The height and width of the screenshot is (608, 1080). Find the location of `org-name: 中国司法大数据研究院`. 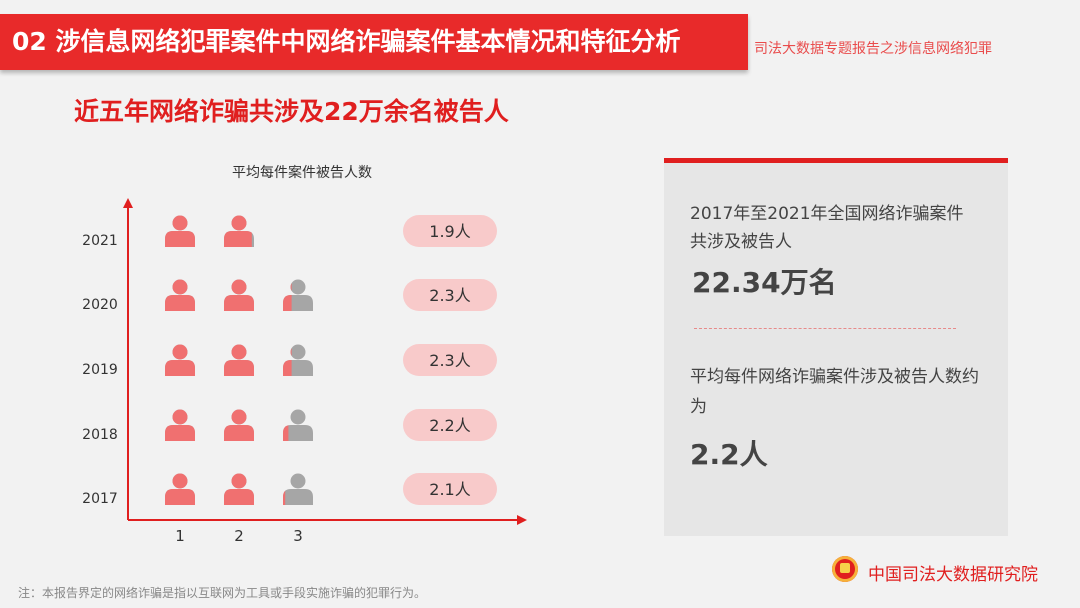

org-name: 中国司法大数据研究院 is located at coordinates (953, 575).